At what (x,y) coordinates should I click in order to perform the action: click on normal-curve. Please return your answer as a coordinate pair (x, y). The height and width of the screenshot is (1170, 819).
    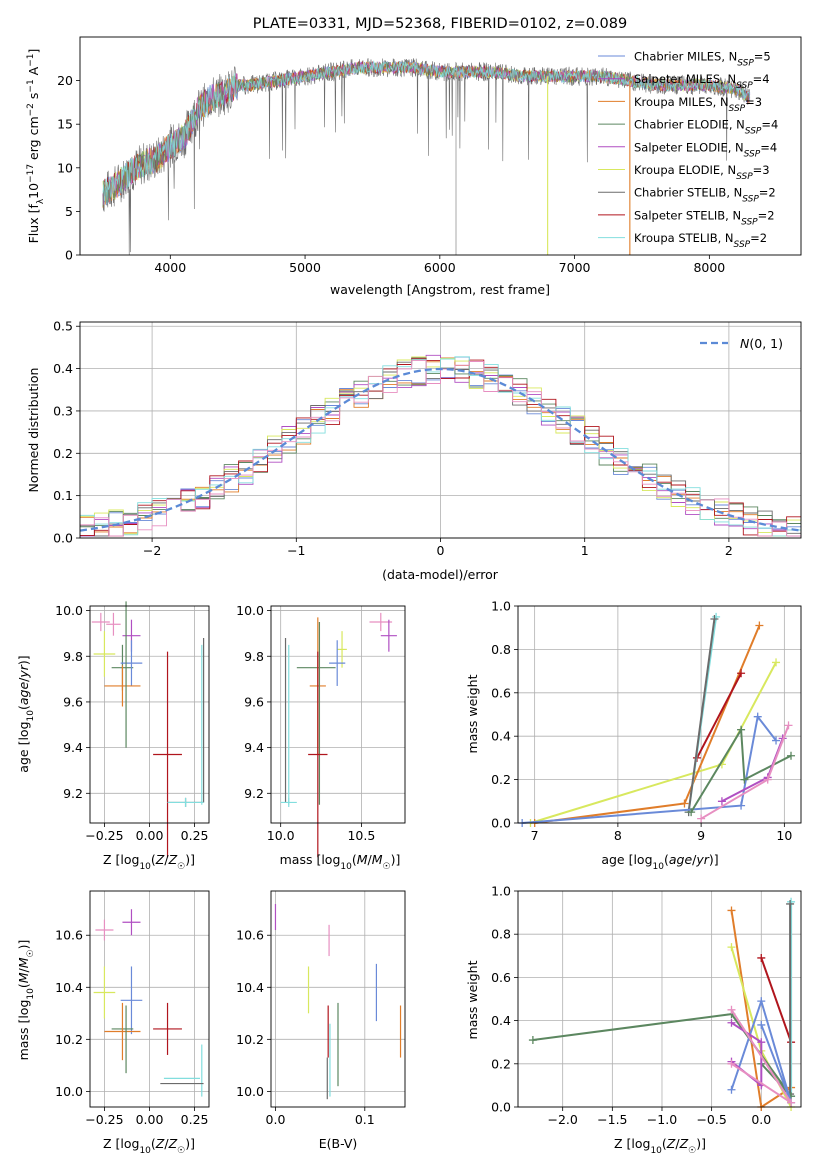
    Looking at the image, I should click on (440, 449).